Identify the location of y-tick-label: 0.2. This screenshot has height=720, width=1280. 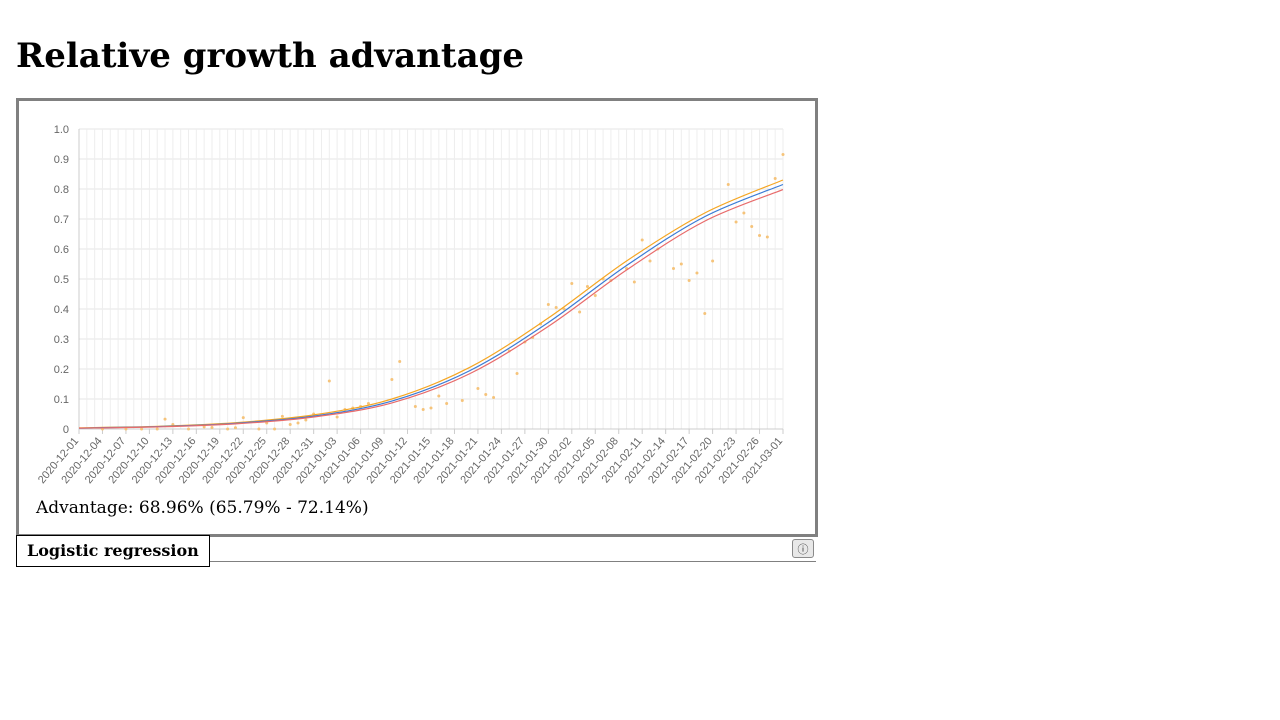
(61, 370).